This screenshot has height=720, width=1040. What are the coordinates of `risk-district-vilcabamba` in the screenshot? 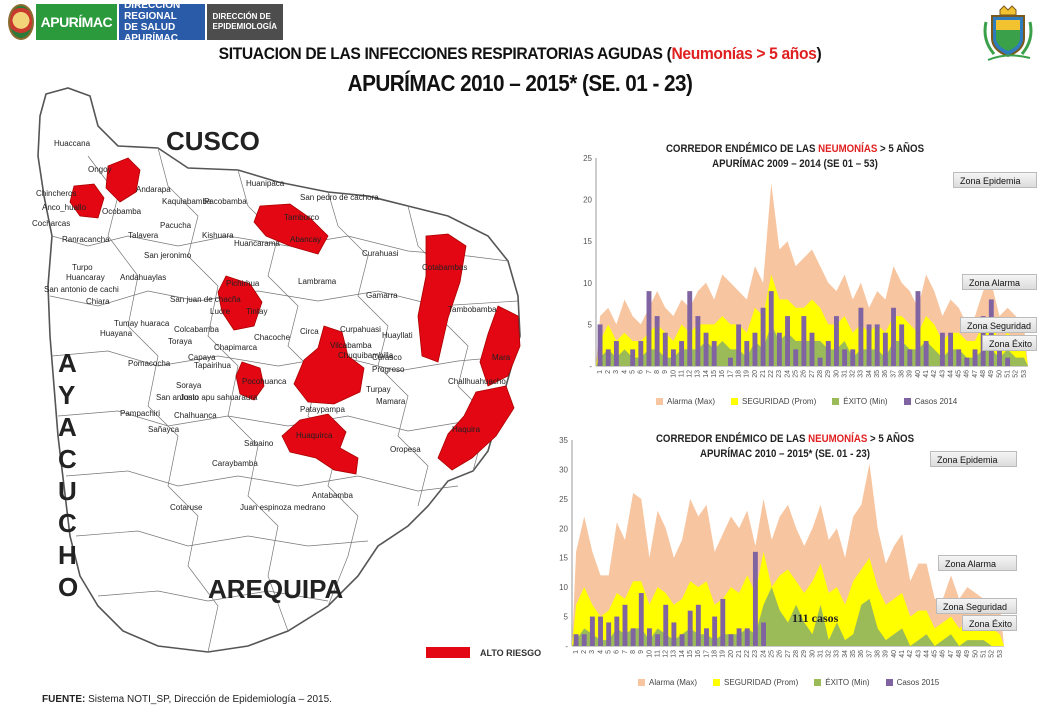 It's located at (329, 365).